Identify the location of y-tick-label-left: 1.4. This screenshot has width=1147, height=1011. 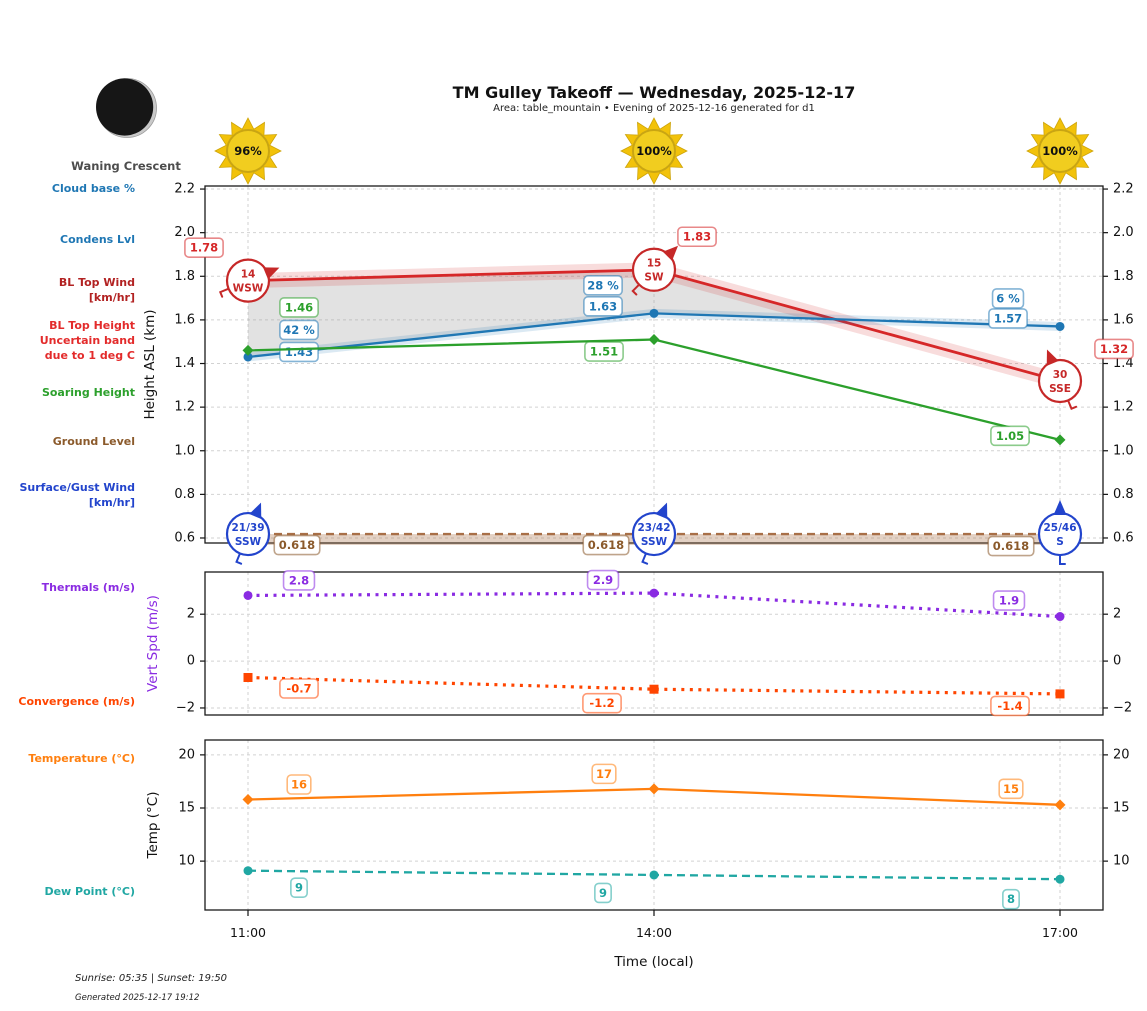
(184, 363).